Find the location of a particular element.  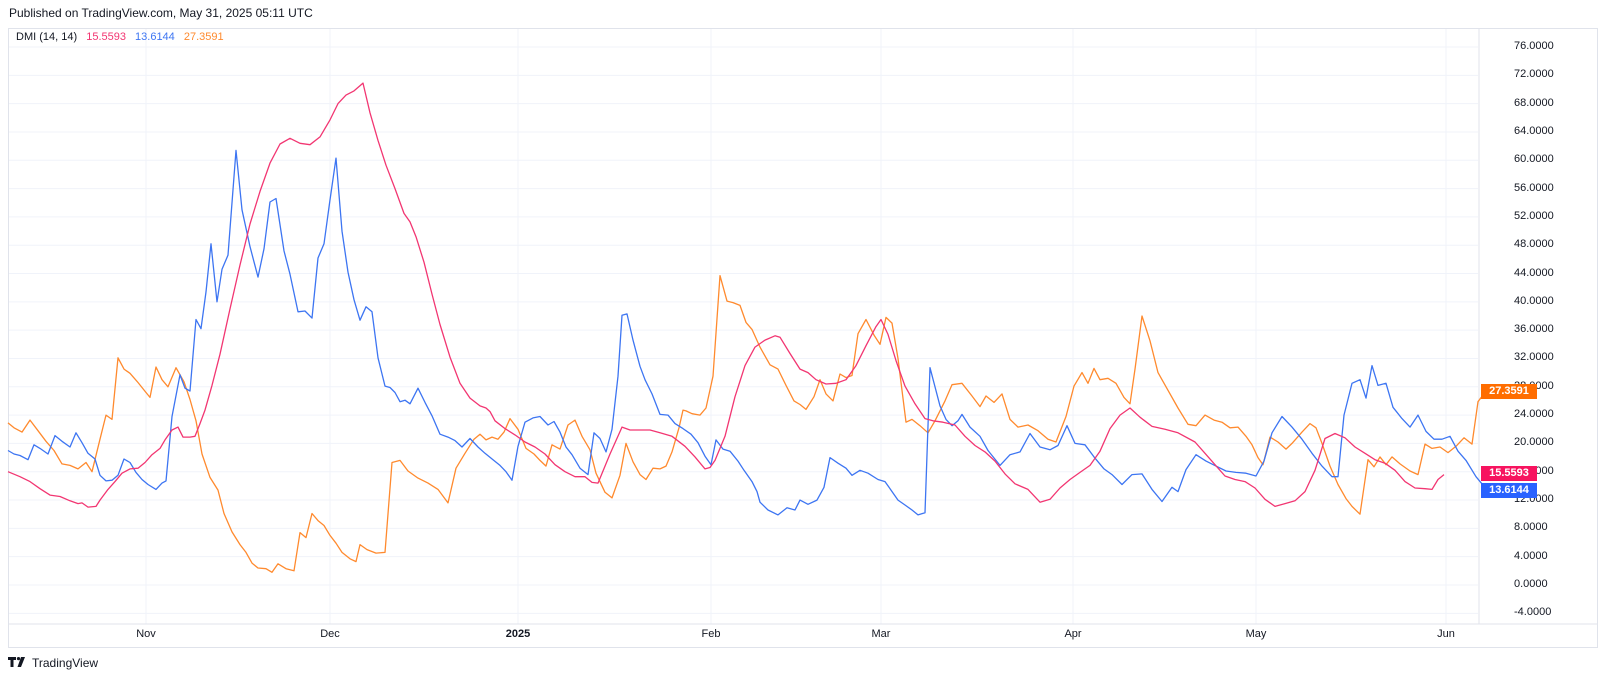

price-tick-label: 52.0000 is located at coordinates (1534, 215).